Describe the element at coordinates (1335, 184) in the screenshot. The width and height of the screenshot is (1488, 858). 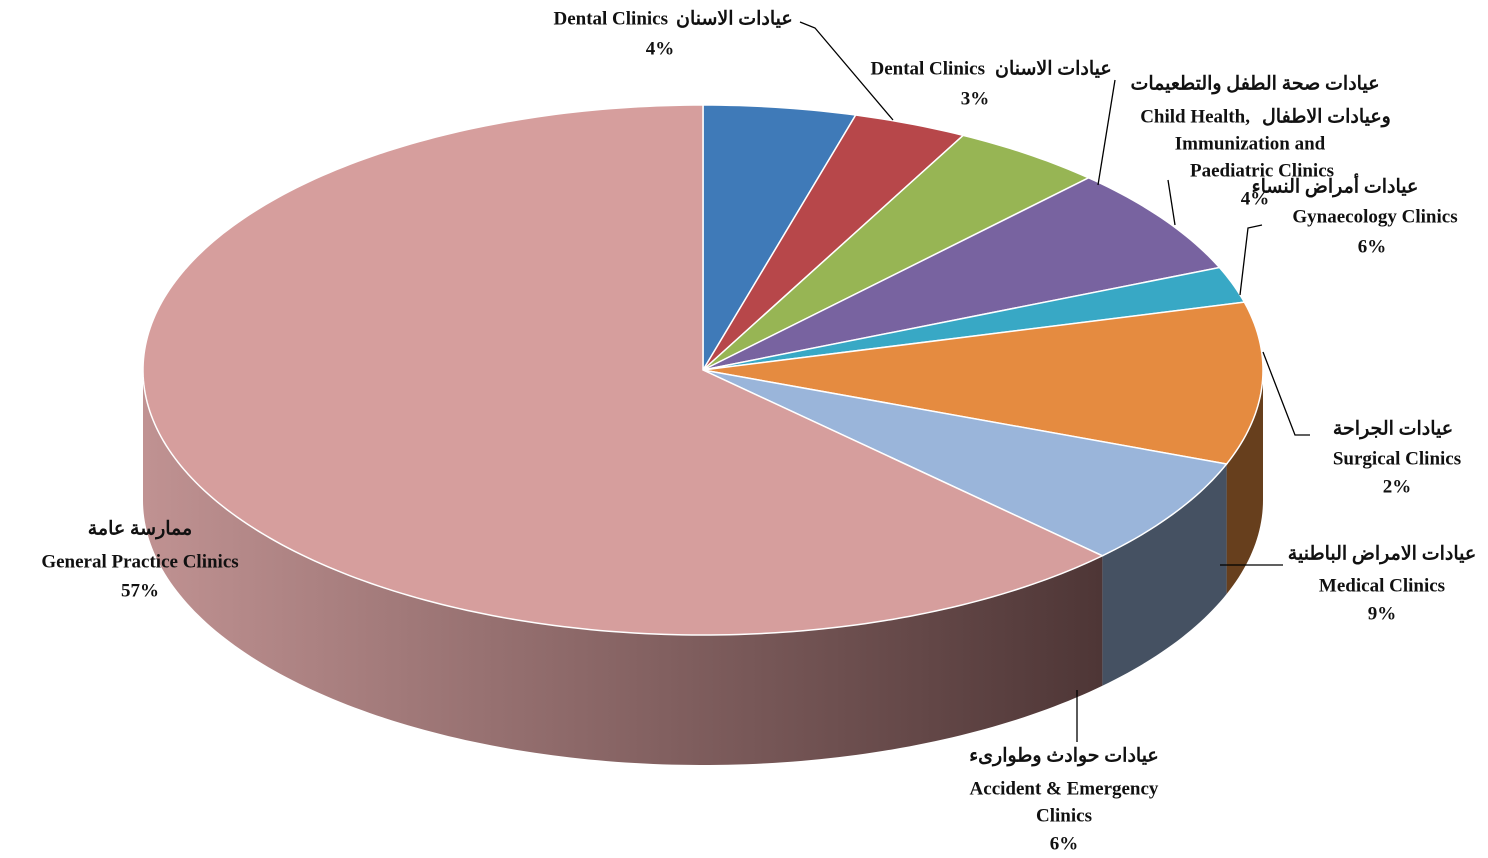
I see `slice-label: عيادات أمراض النساء` at that location.